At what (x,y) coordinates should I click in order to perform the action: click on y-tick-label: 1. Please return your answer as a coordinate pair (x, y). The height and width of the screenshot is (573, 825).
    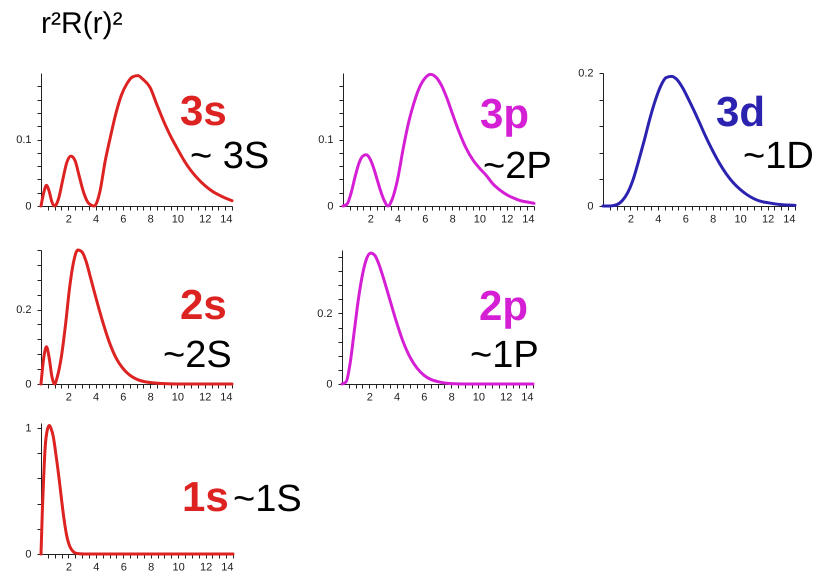
    Looking at the image, I should click on (28, 428).